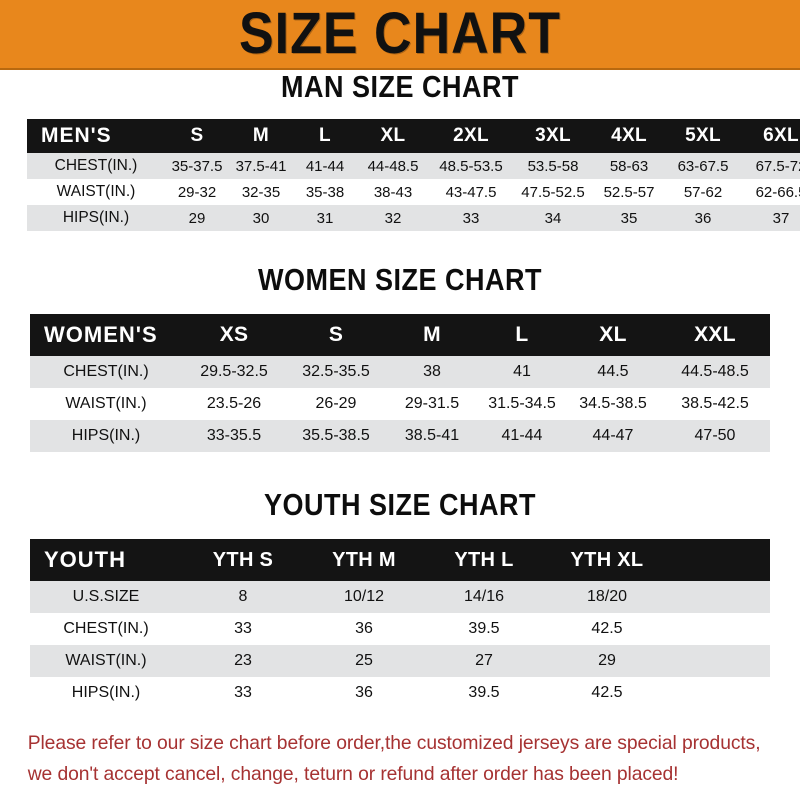 This screenshot has width=800, height=800. I want to click on women-section-title: WOMEN SIZE CHART, so click(400, 280).